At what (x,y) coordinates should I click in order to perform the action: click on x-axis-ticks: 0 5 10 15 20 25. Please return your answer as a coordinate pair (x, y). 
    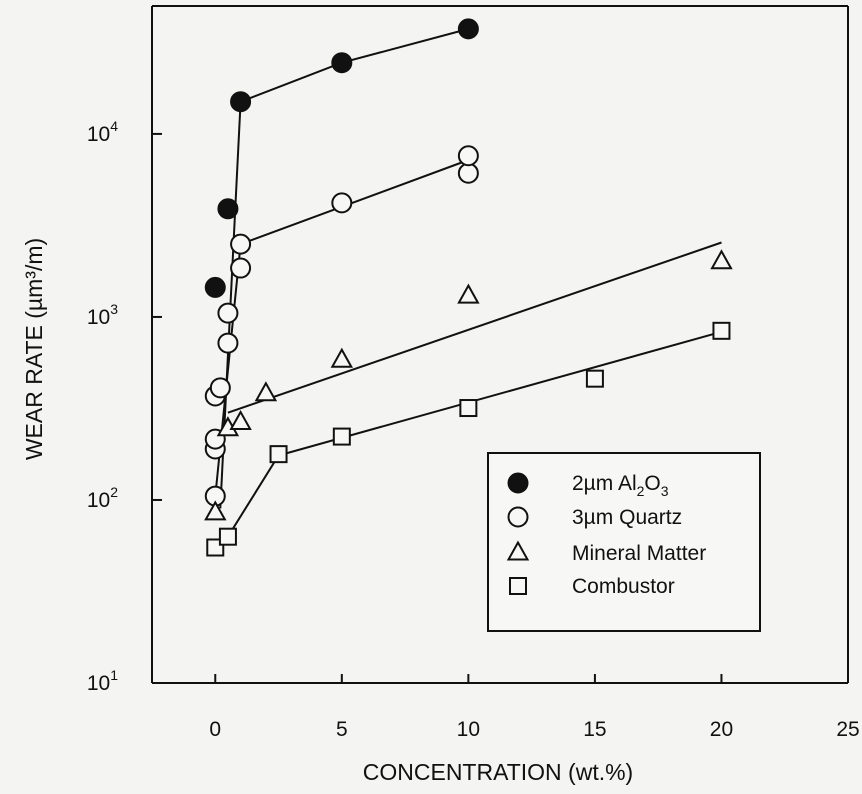
    Looking at the image, I should click on (534, 707).